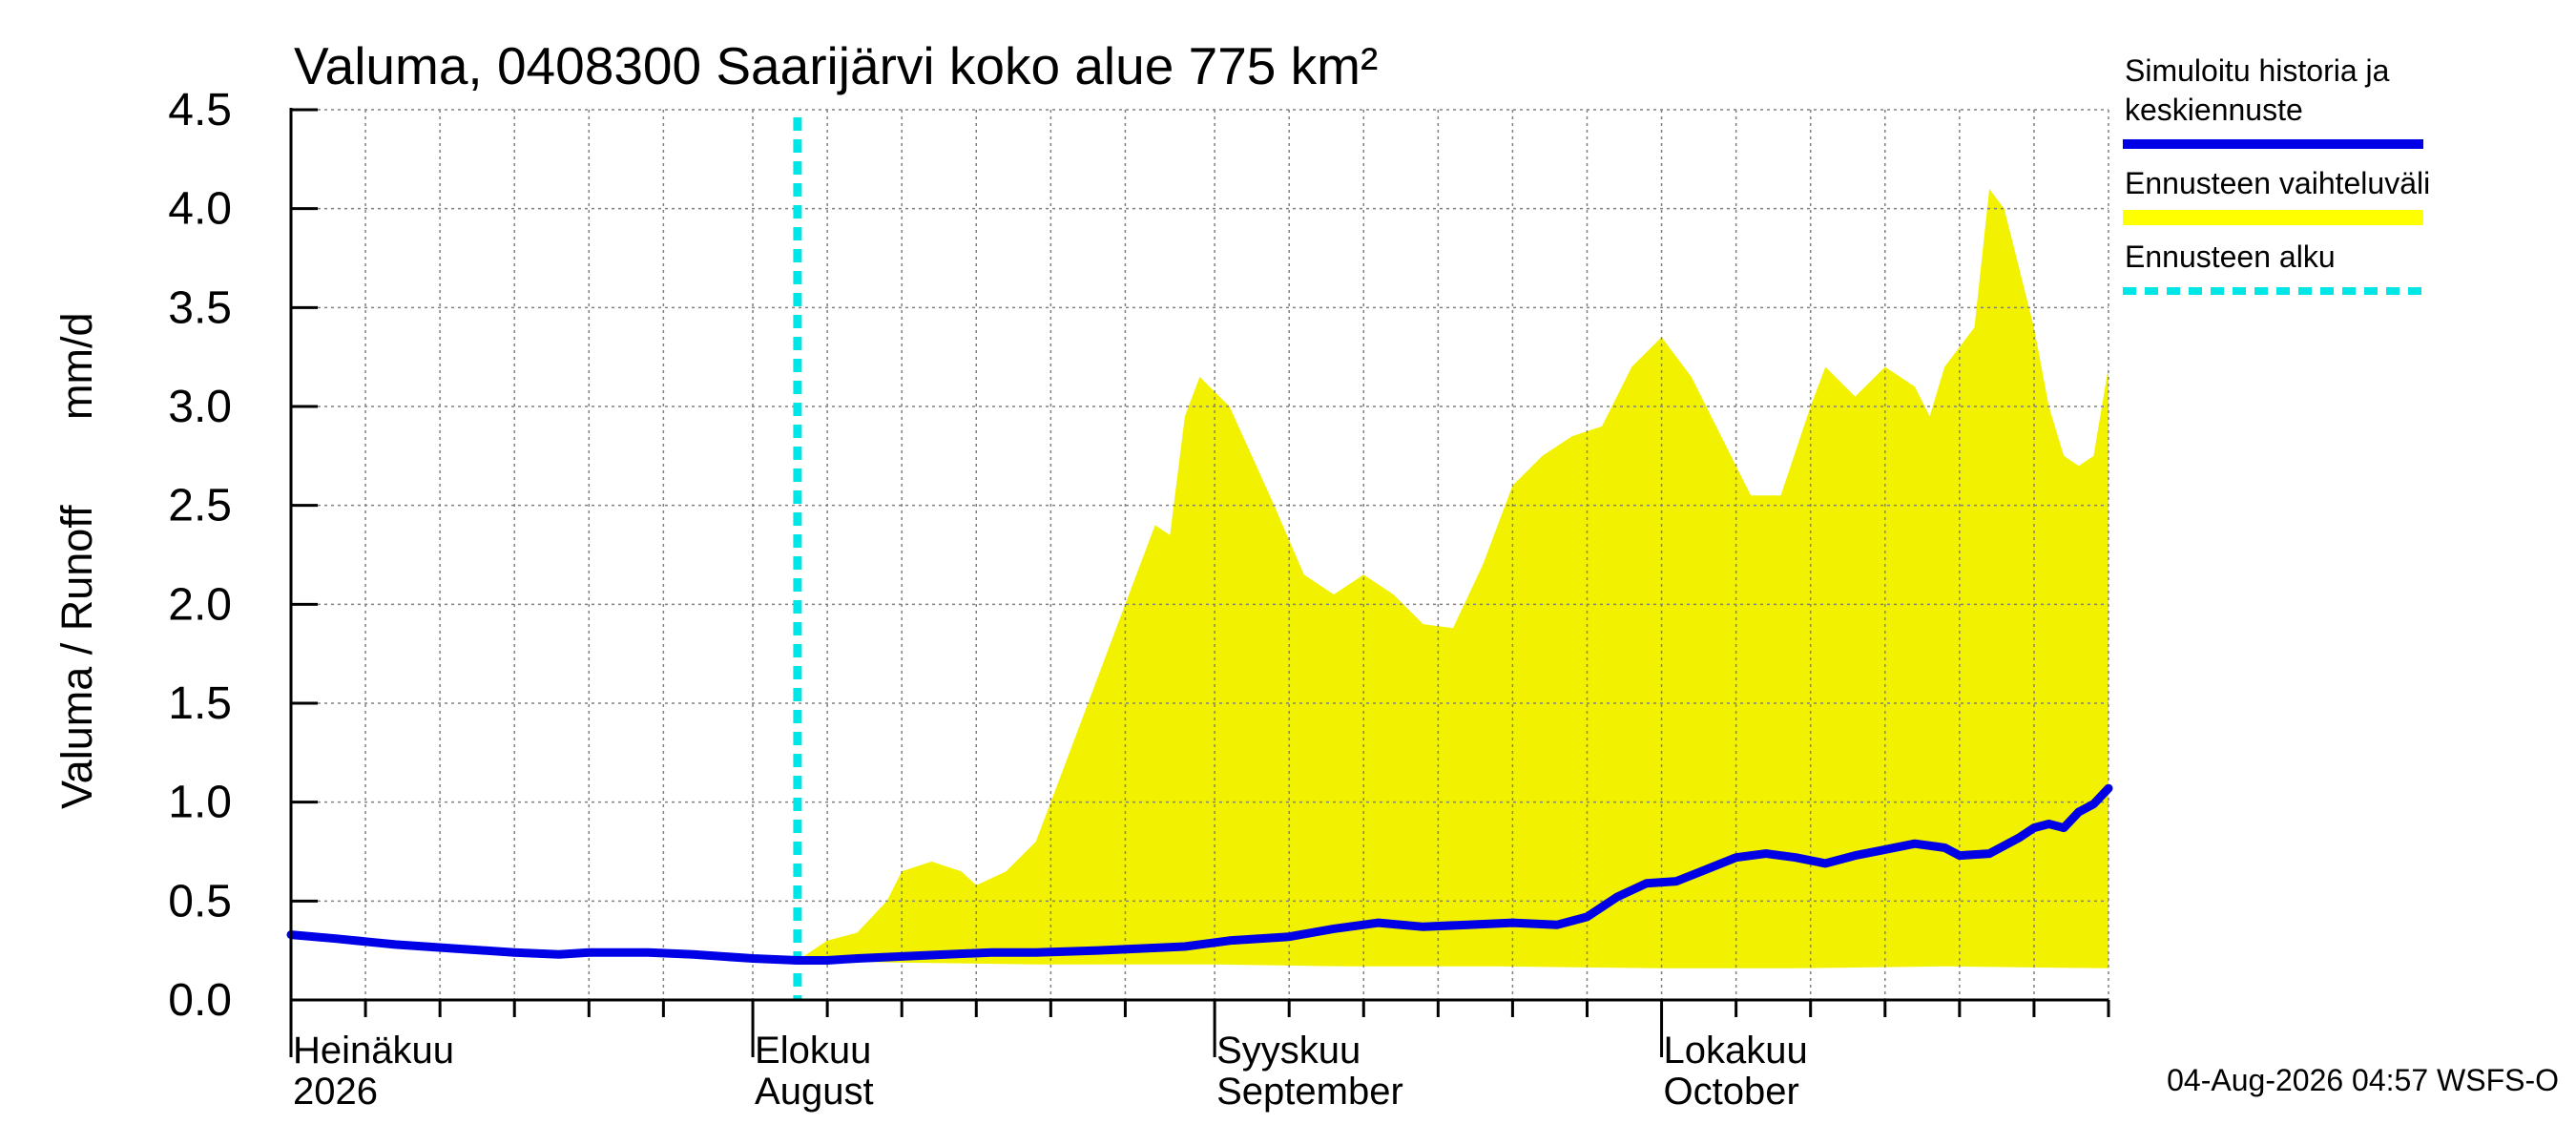 This screenshot has width=2576, height=1145. Describe the element at coordinates (200, 506) in the screenshot. I see `y-tick-label: 2.5` at that location.